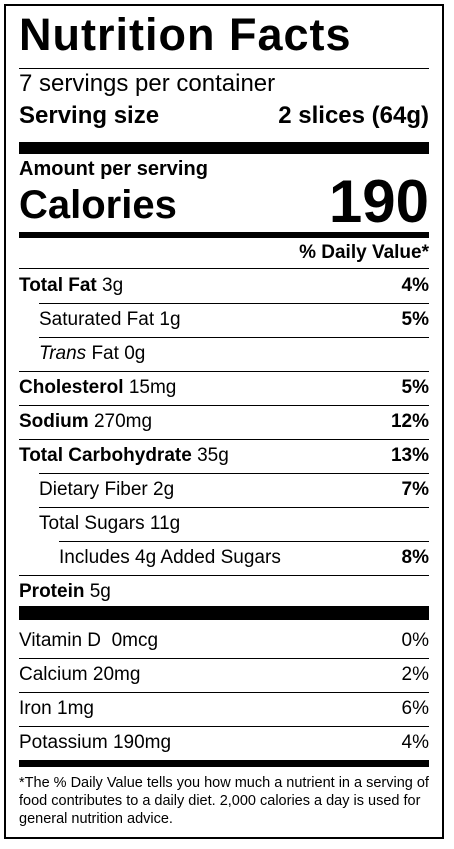 This screenshot has width=454, height=849. Describe the element at coordinates (60, 640) in the screenshot. I see `vitamin-name: Vitamin D` at that location.